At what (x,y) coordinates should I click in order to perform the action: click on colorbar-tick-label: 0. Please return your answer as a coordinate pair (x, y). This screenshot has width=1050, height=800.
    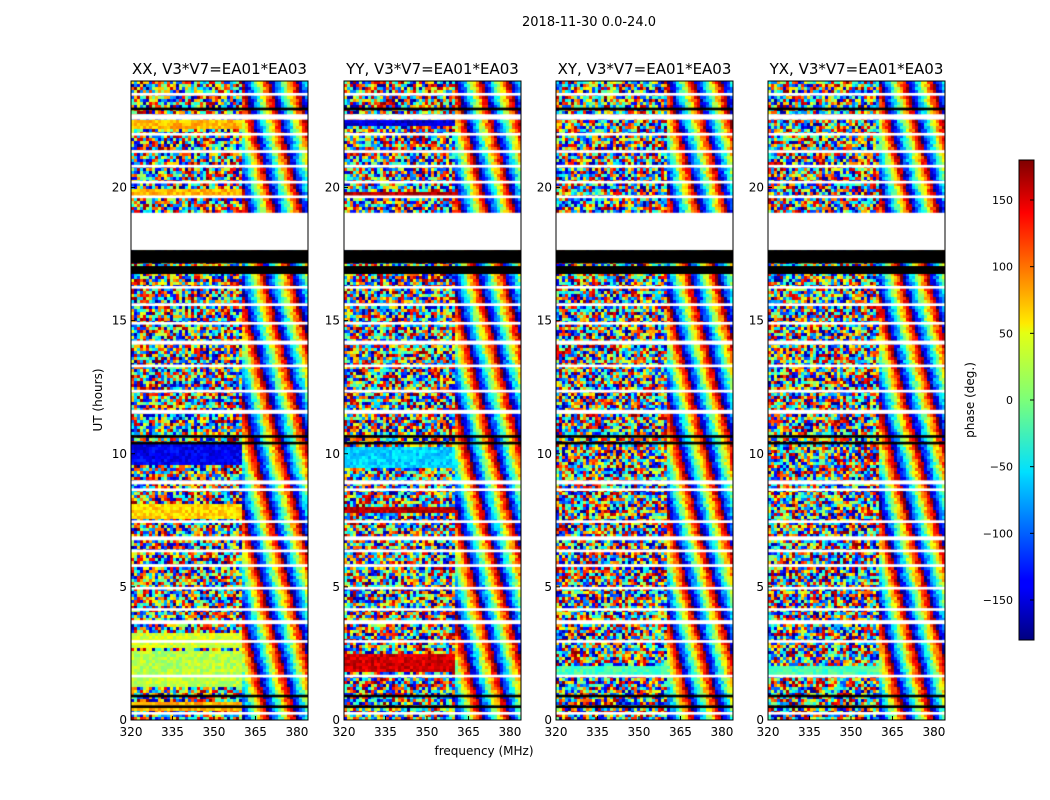
    Looking at the image, I should click on (1009, 400).